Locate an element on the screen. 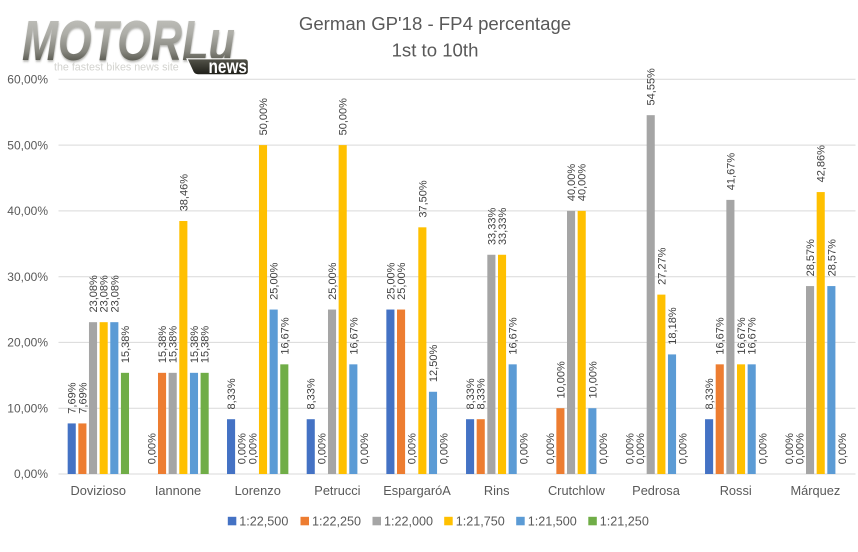  svg-text: Márquez is located at coordinates (816, 490).